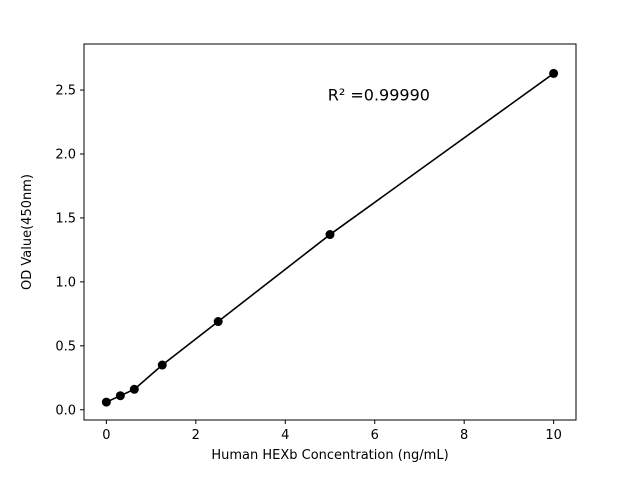  Describe the element at coordinates (196, 435) in the screenshot. I see `x-tick-label: 2` at that location.